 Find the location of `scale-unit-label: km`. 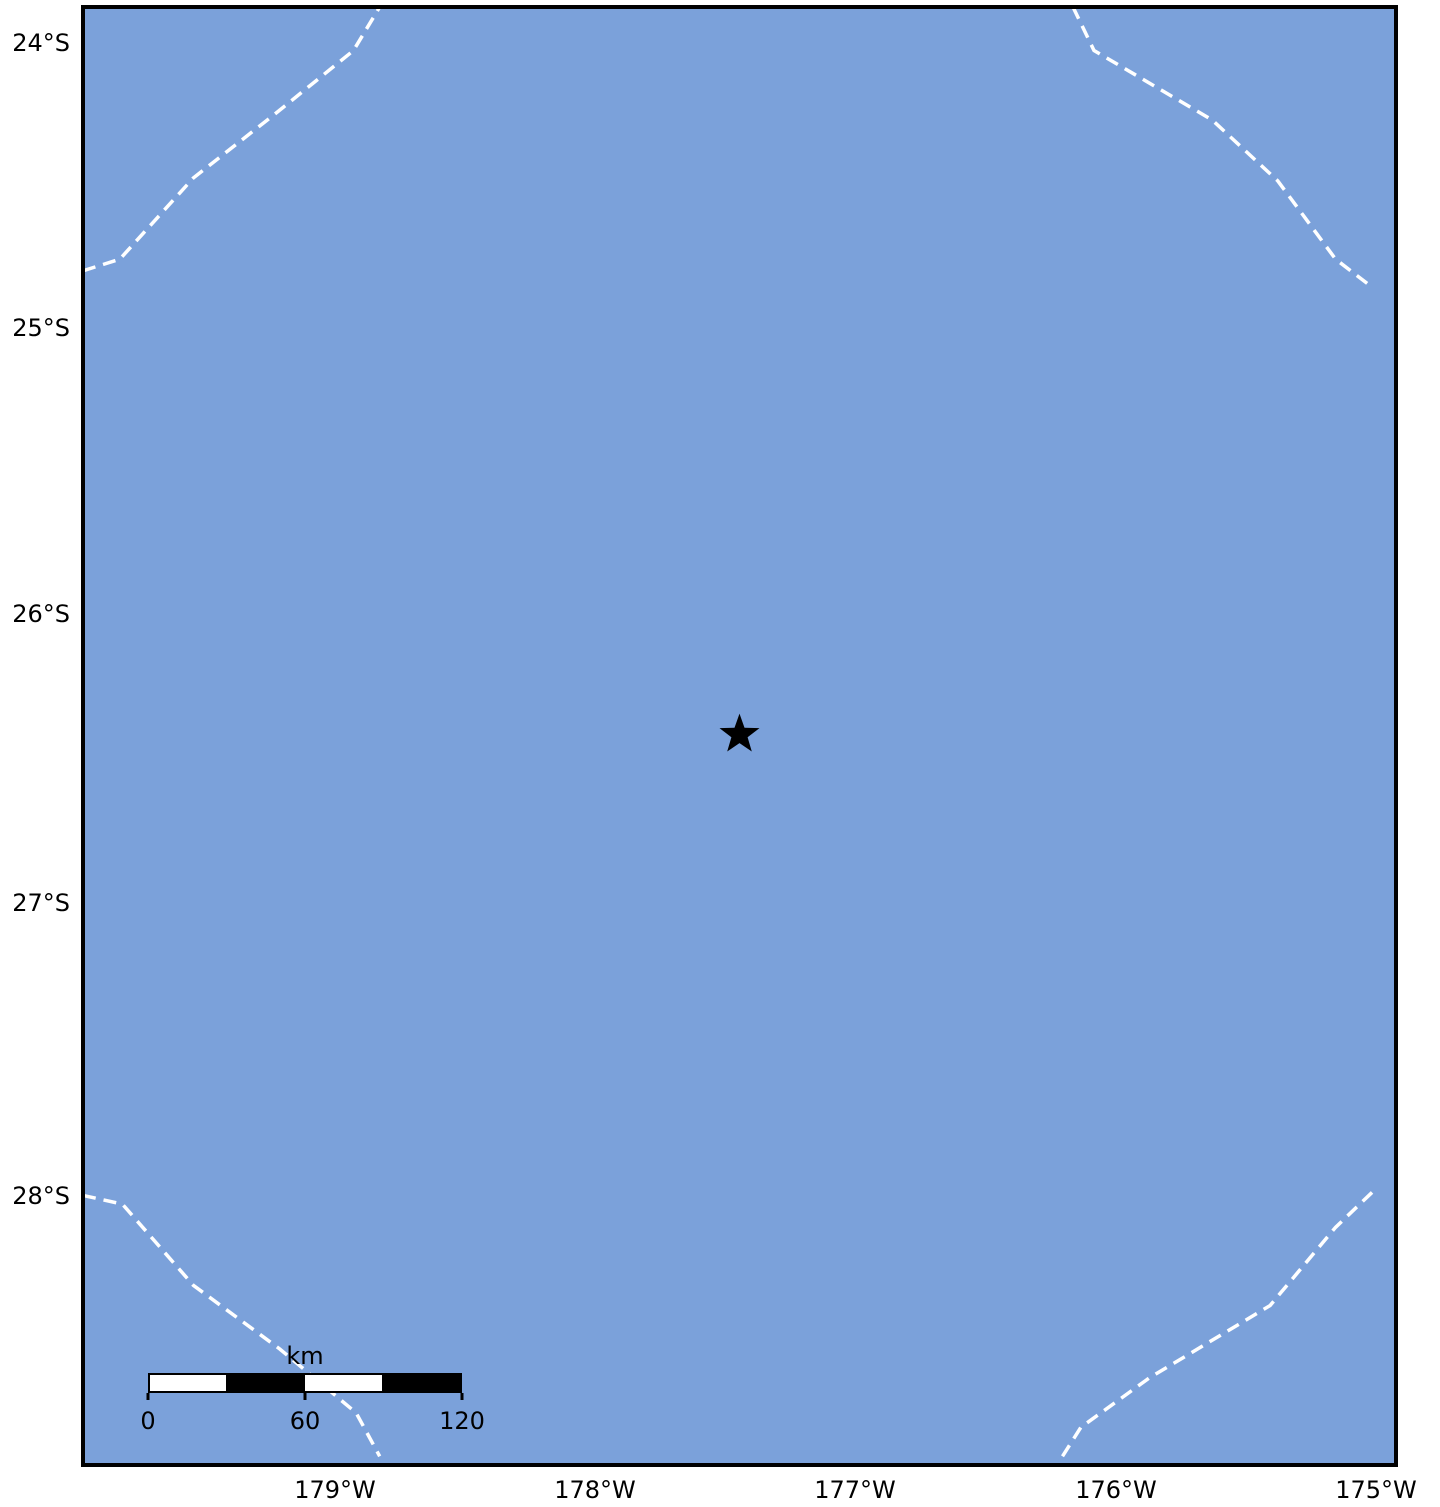

scale-unit-label: km is located at coordinates (304, 1356).